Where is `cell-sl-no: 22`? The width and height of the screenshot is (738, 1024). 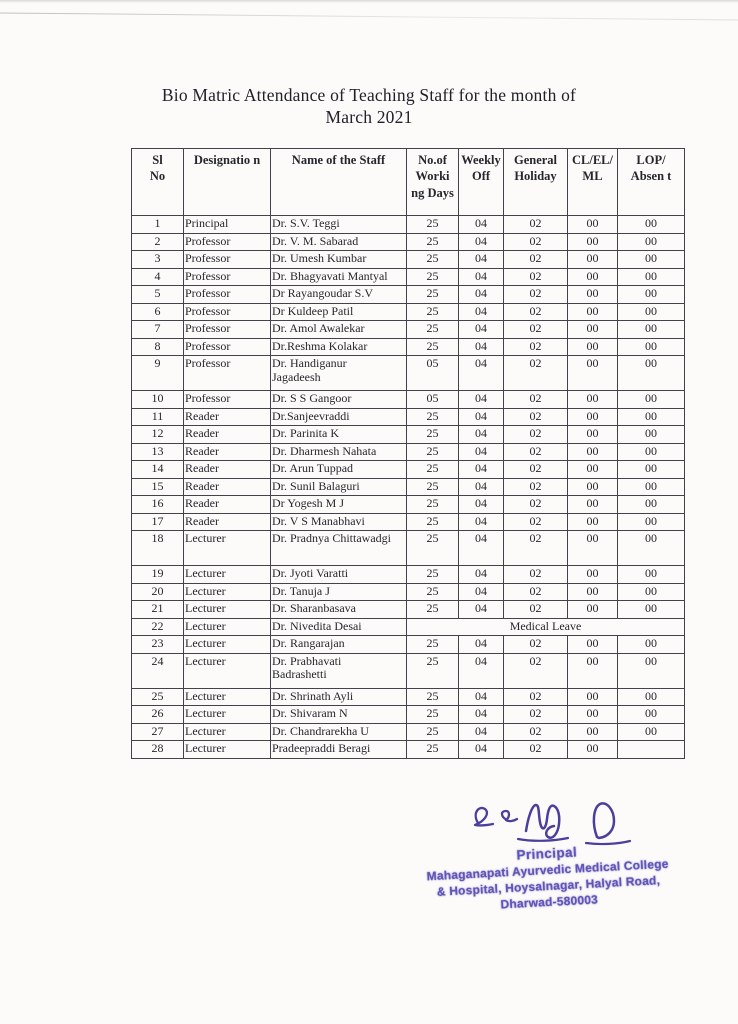 cell-sl-no: 22 is located at coordinates (157, 626).